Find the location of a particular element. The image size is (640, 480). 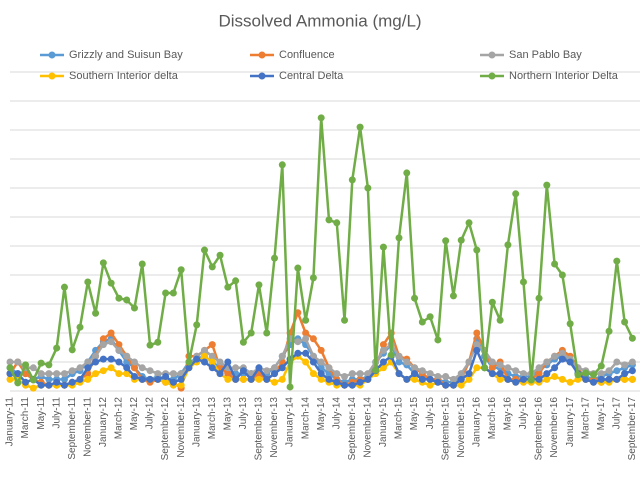

x-tick-label: July-16 is located at coordinates (523, 413).